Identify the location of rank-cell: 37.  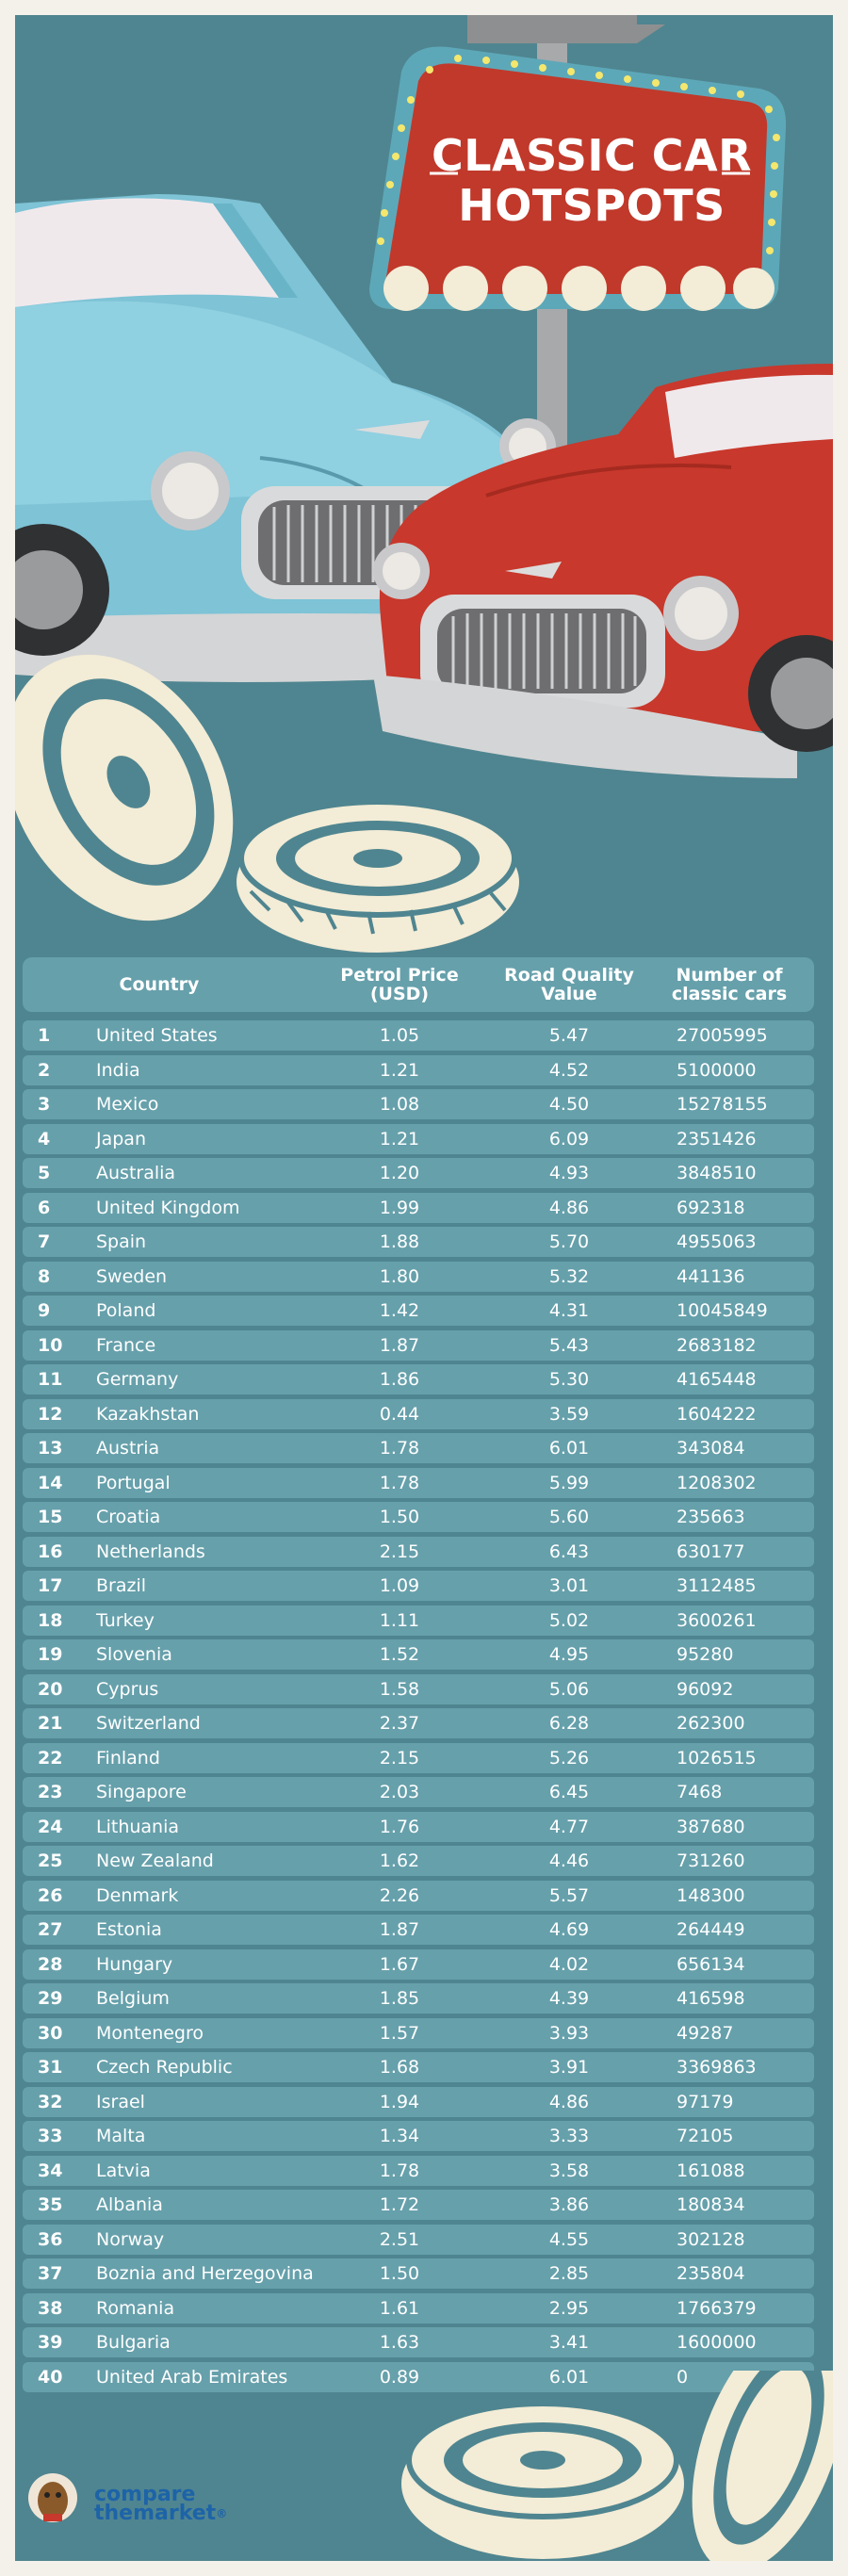
(50, 2273).